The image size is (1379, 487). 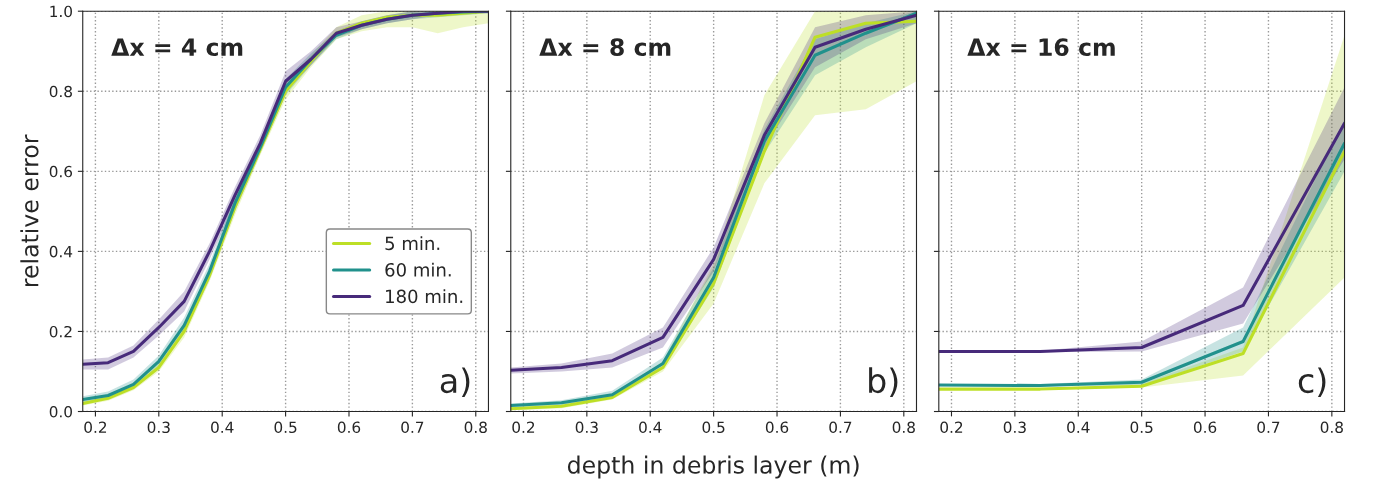 What do you see at coordinates (1041, 47) in the screenshot?
I see `annotation: Δx = 16 cm` at bounding box center [1041, 47].